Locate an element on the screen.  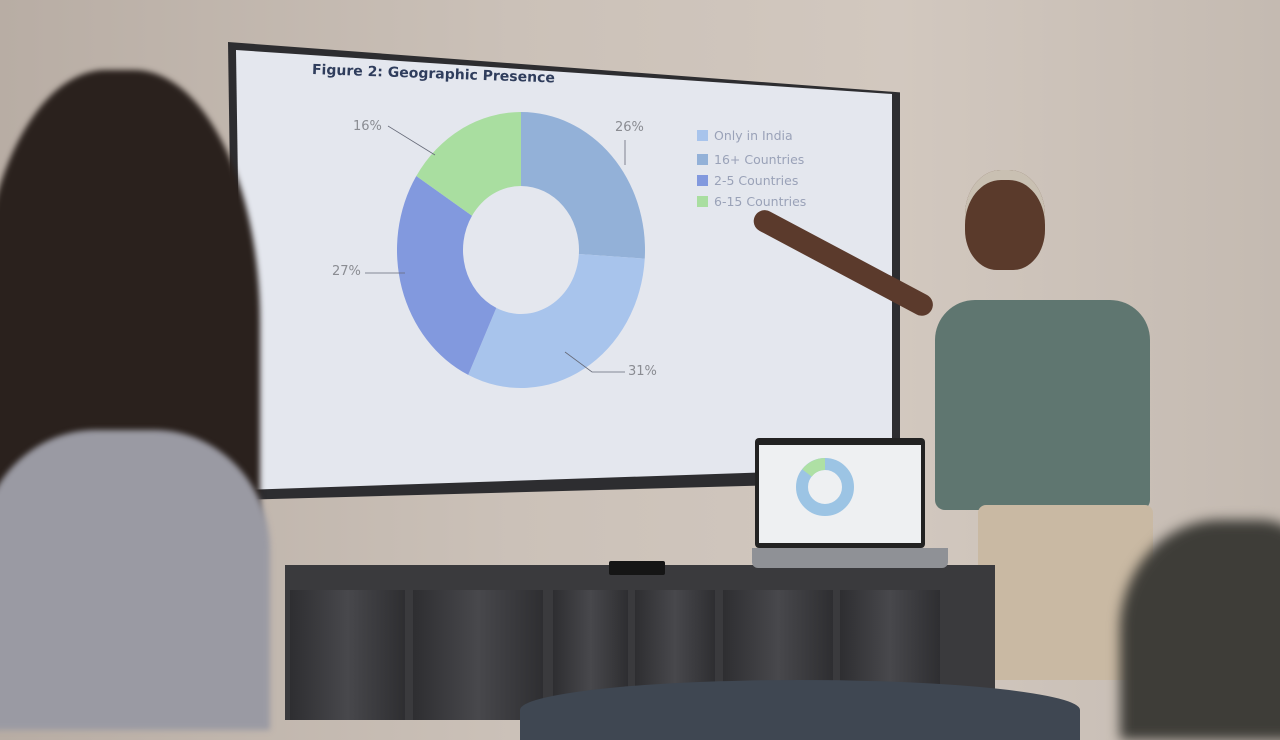
legend-label: Only in India is located at coordinates (753, 135).